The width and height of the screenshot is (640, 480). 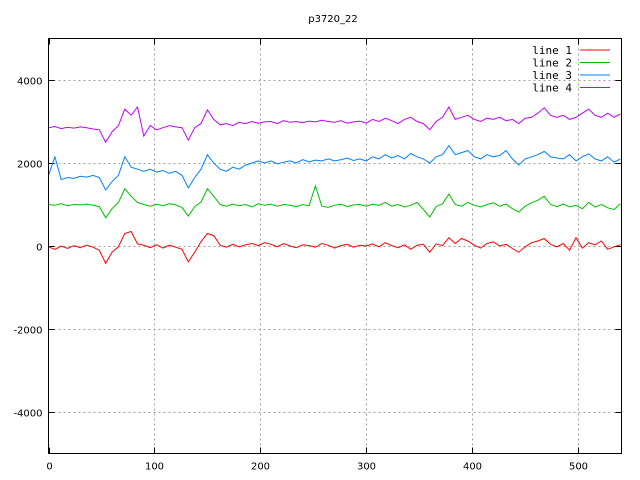 What do you see at coordinates (578, 467) in the screenshot?
I see `x-tick-label: 500` at bounding box center [578, 467].